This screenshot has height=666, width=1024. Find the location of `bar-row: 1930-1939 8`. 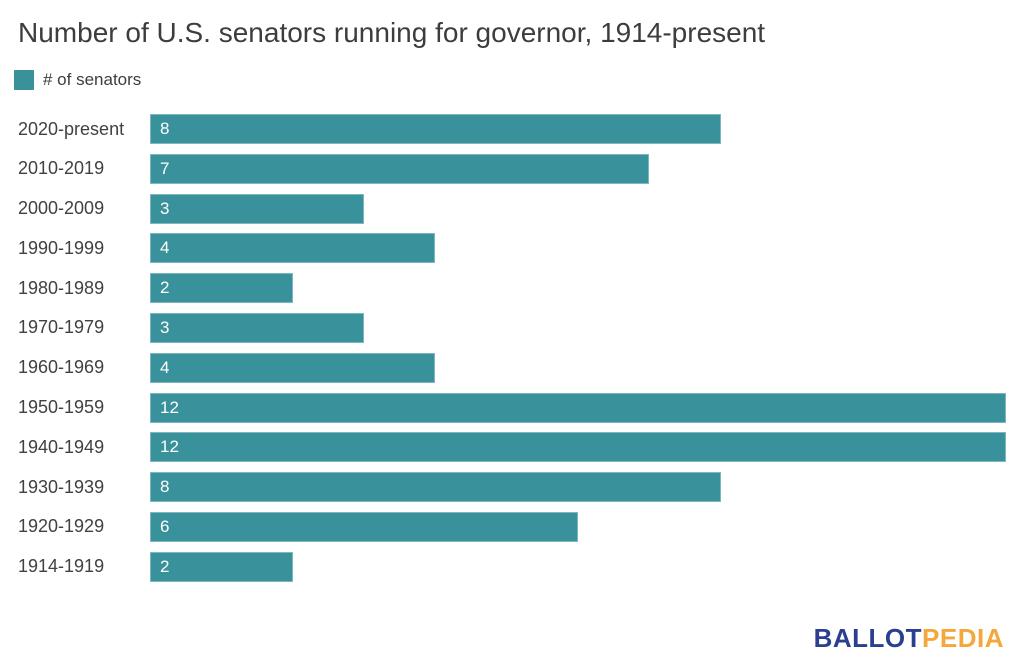

bar-row: 1930-1939 8 is located at coordinates (503, 487).